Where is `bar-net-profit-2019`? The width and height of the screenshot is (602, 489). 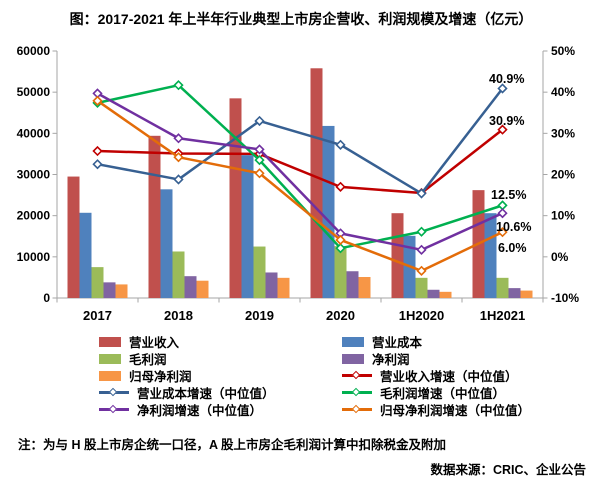
bar-net-profit-2019 is located at coordinates (271, 285).